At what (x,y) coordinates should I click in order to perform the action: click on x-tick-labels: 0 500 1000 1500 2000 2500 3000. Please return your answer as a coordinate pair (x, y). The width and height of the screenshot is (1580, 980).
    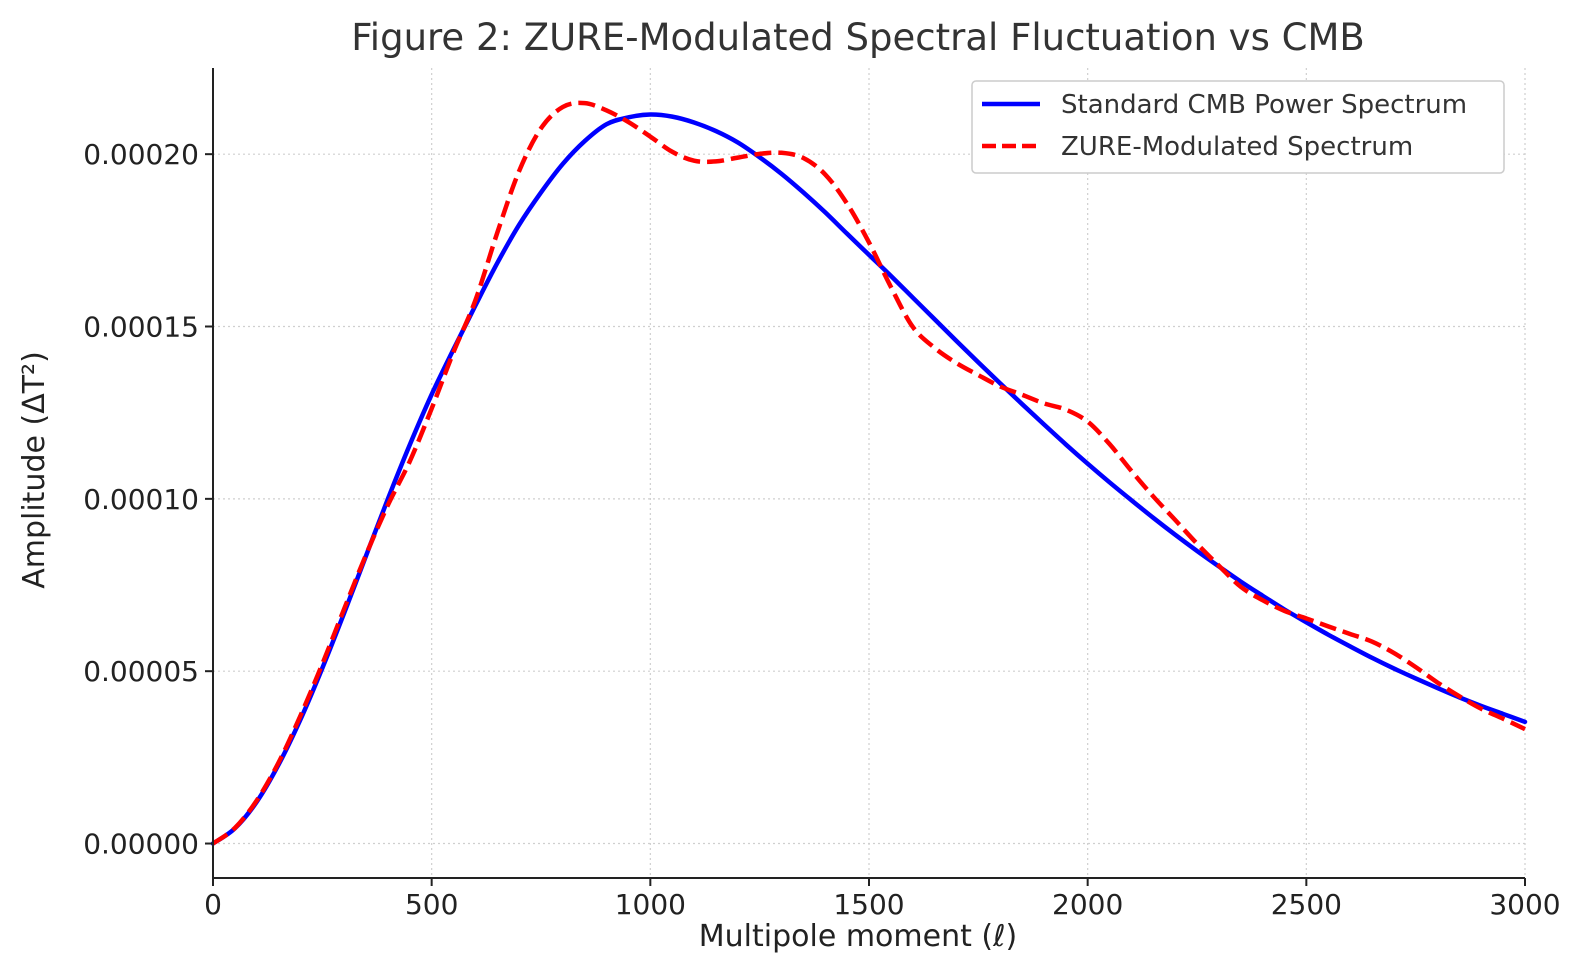
    Looking at the image, I should click on (882, 904).